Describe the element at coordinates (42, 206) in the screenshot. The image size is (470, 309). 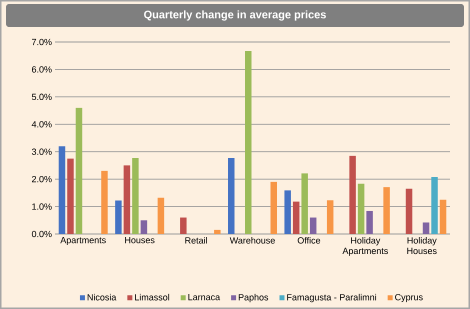
I see `y-tick-label: 1.0%` at that location.